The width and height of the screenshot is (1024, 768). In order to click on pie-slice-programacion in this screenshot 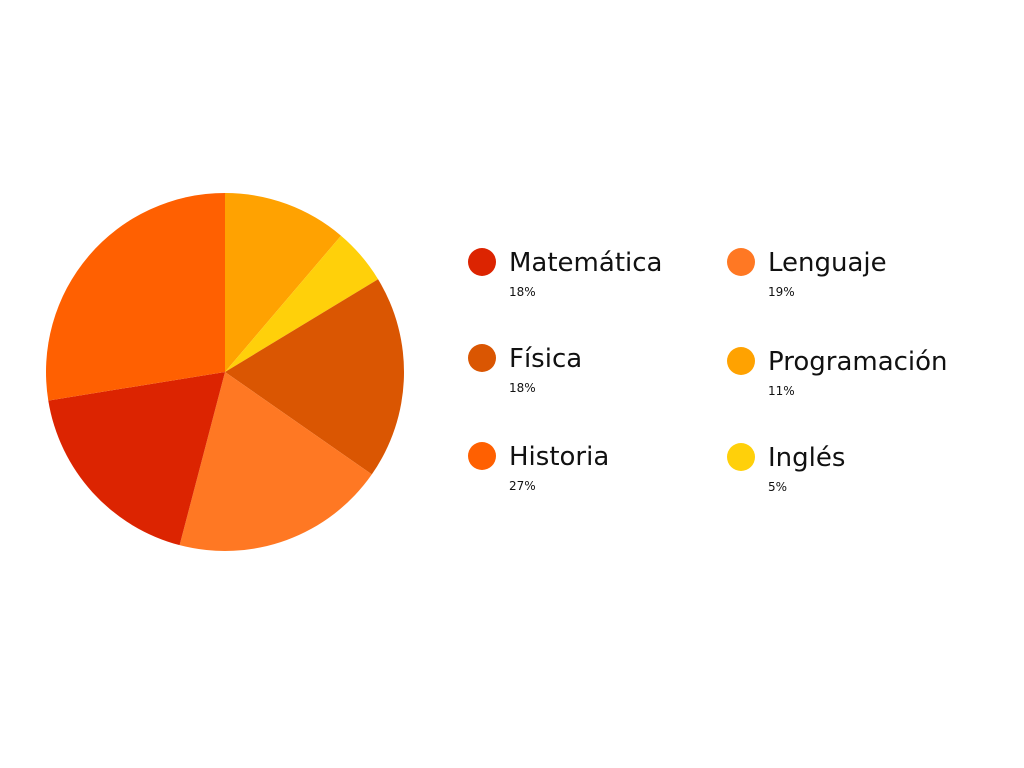, I will do `click(283, 282)`.